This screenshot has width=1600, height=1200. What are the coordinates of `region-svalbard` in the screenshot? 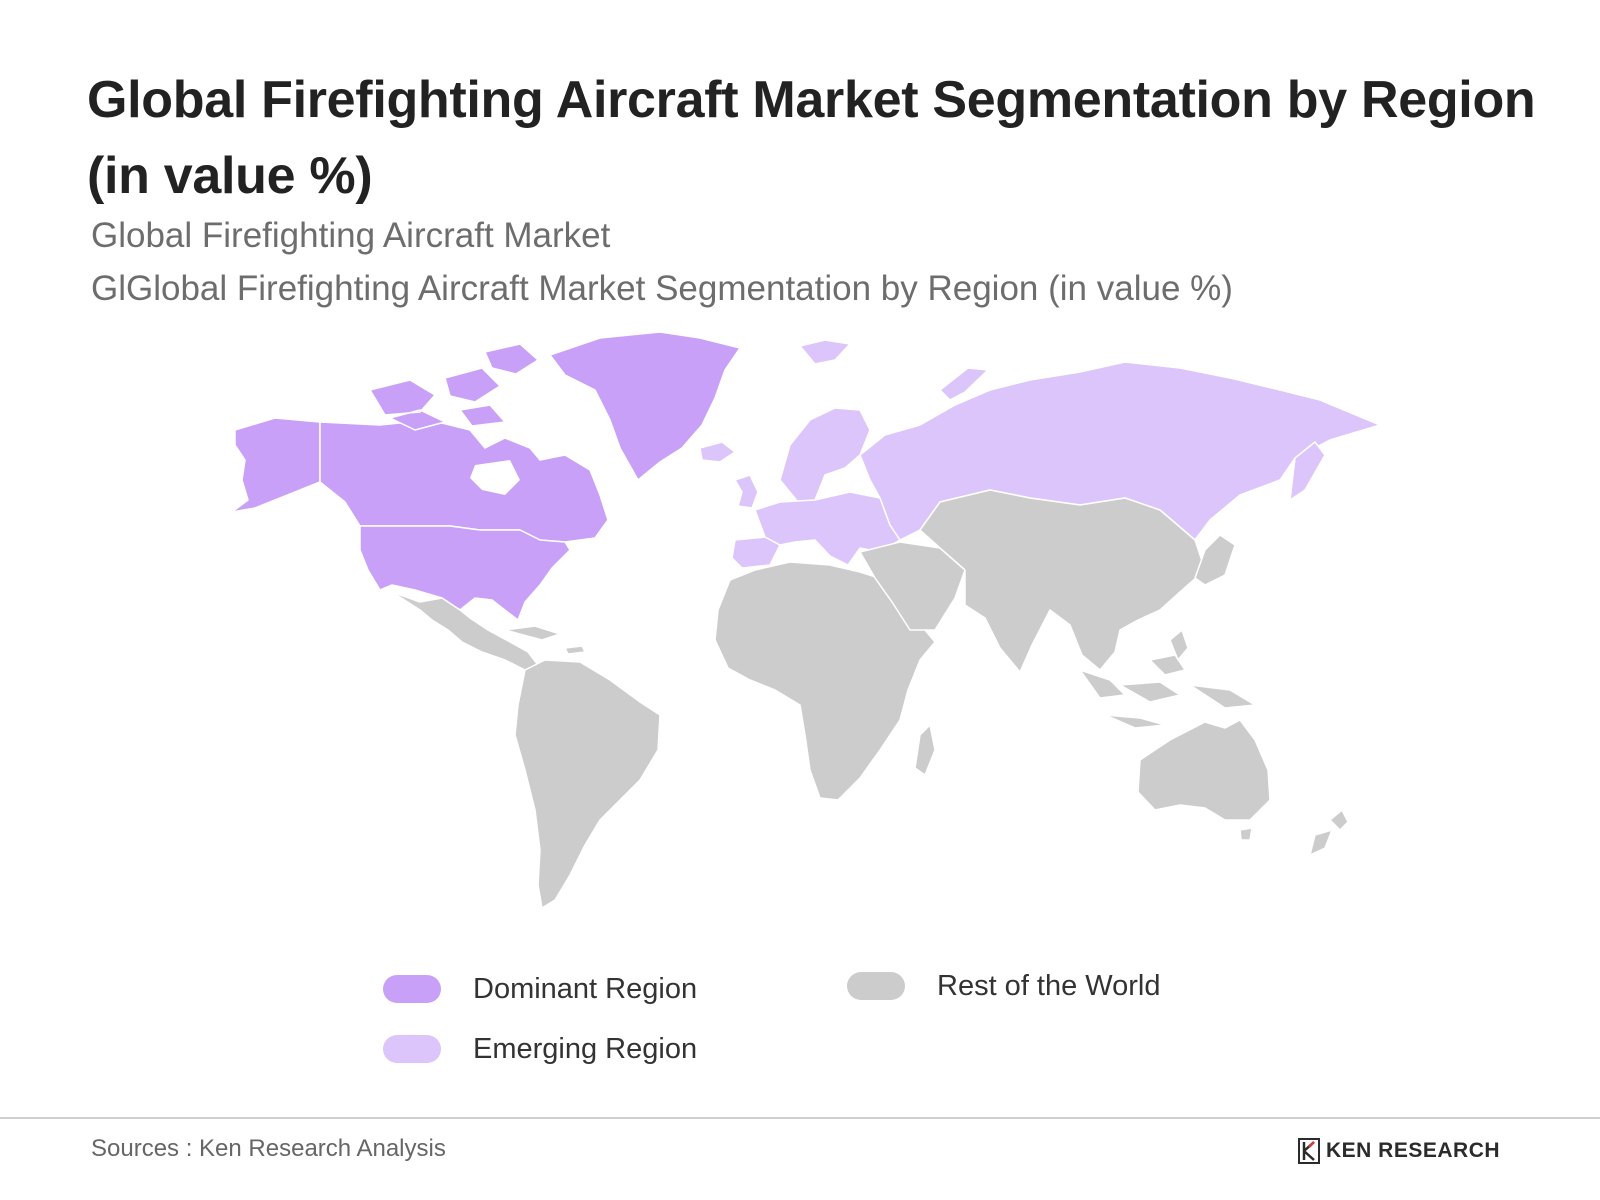 It's located at (825, 352).